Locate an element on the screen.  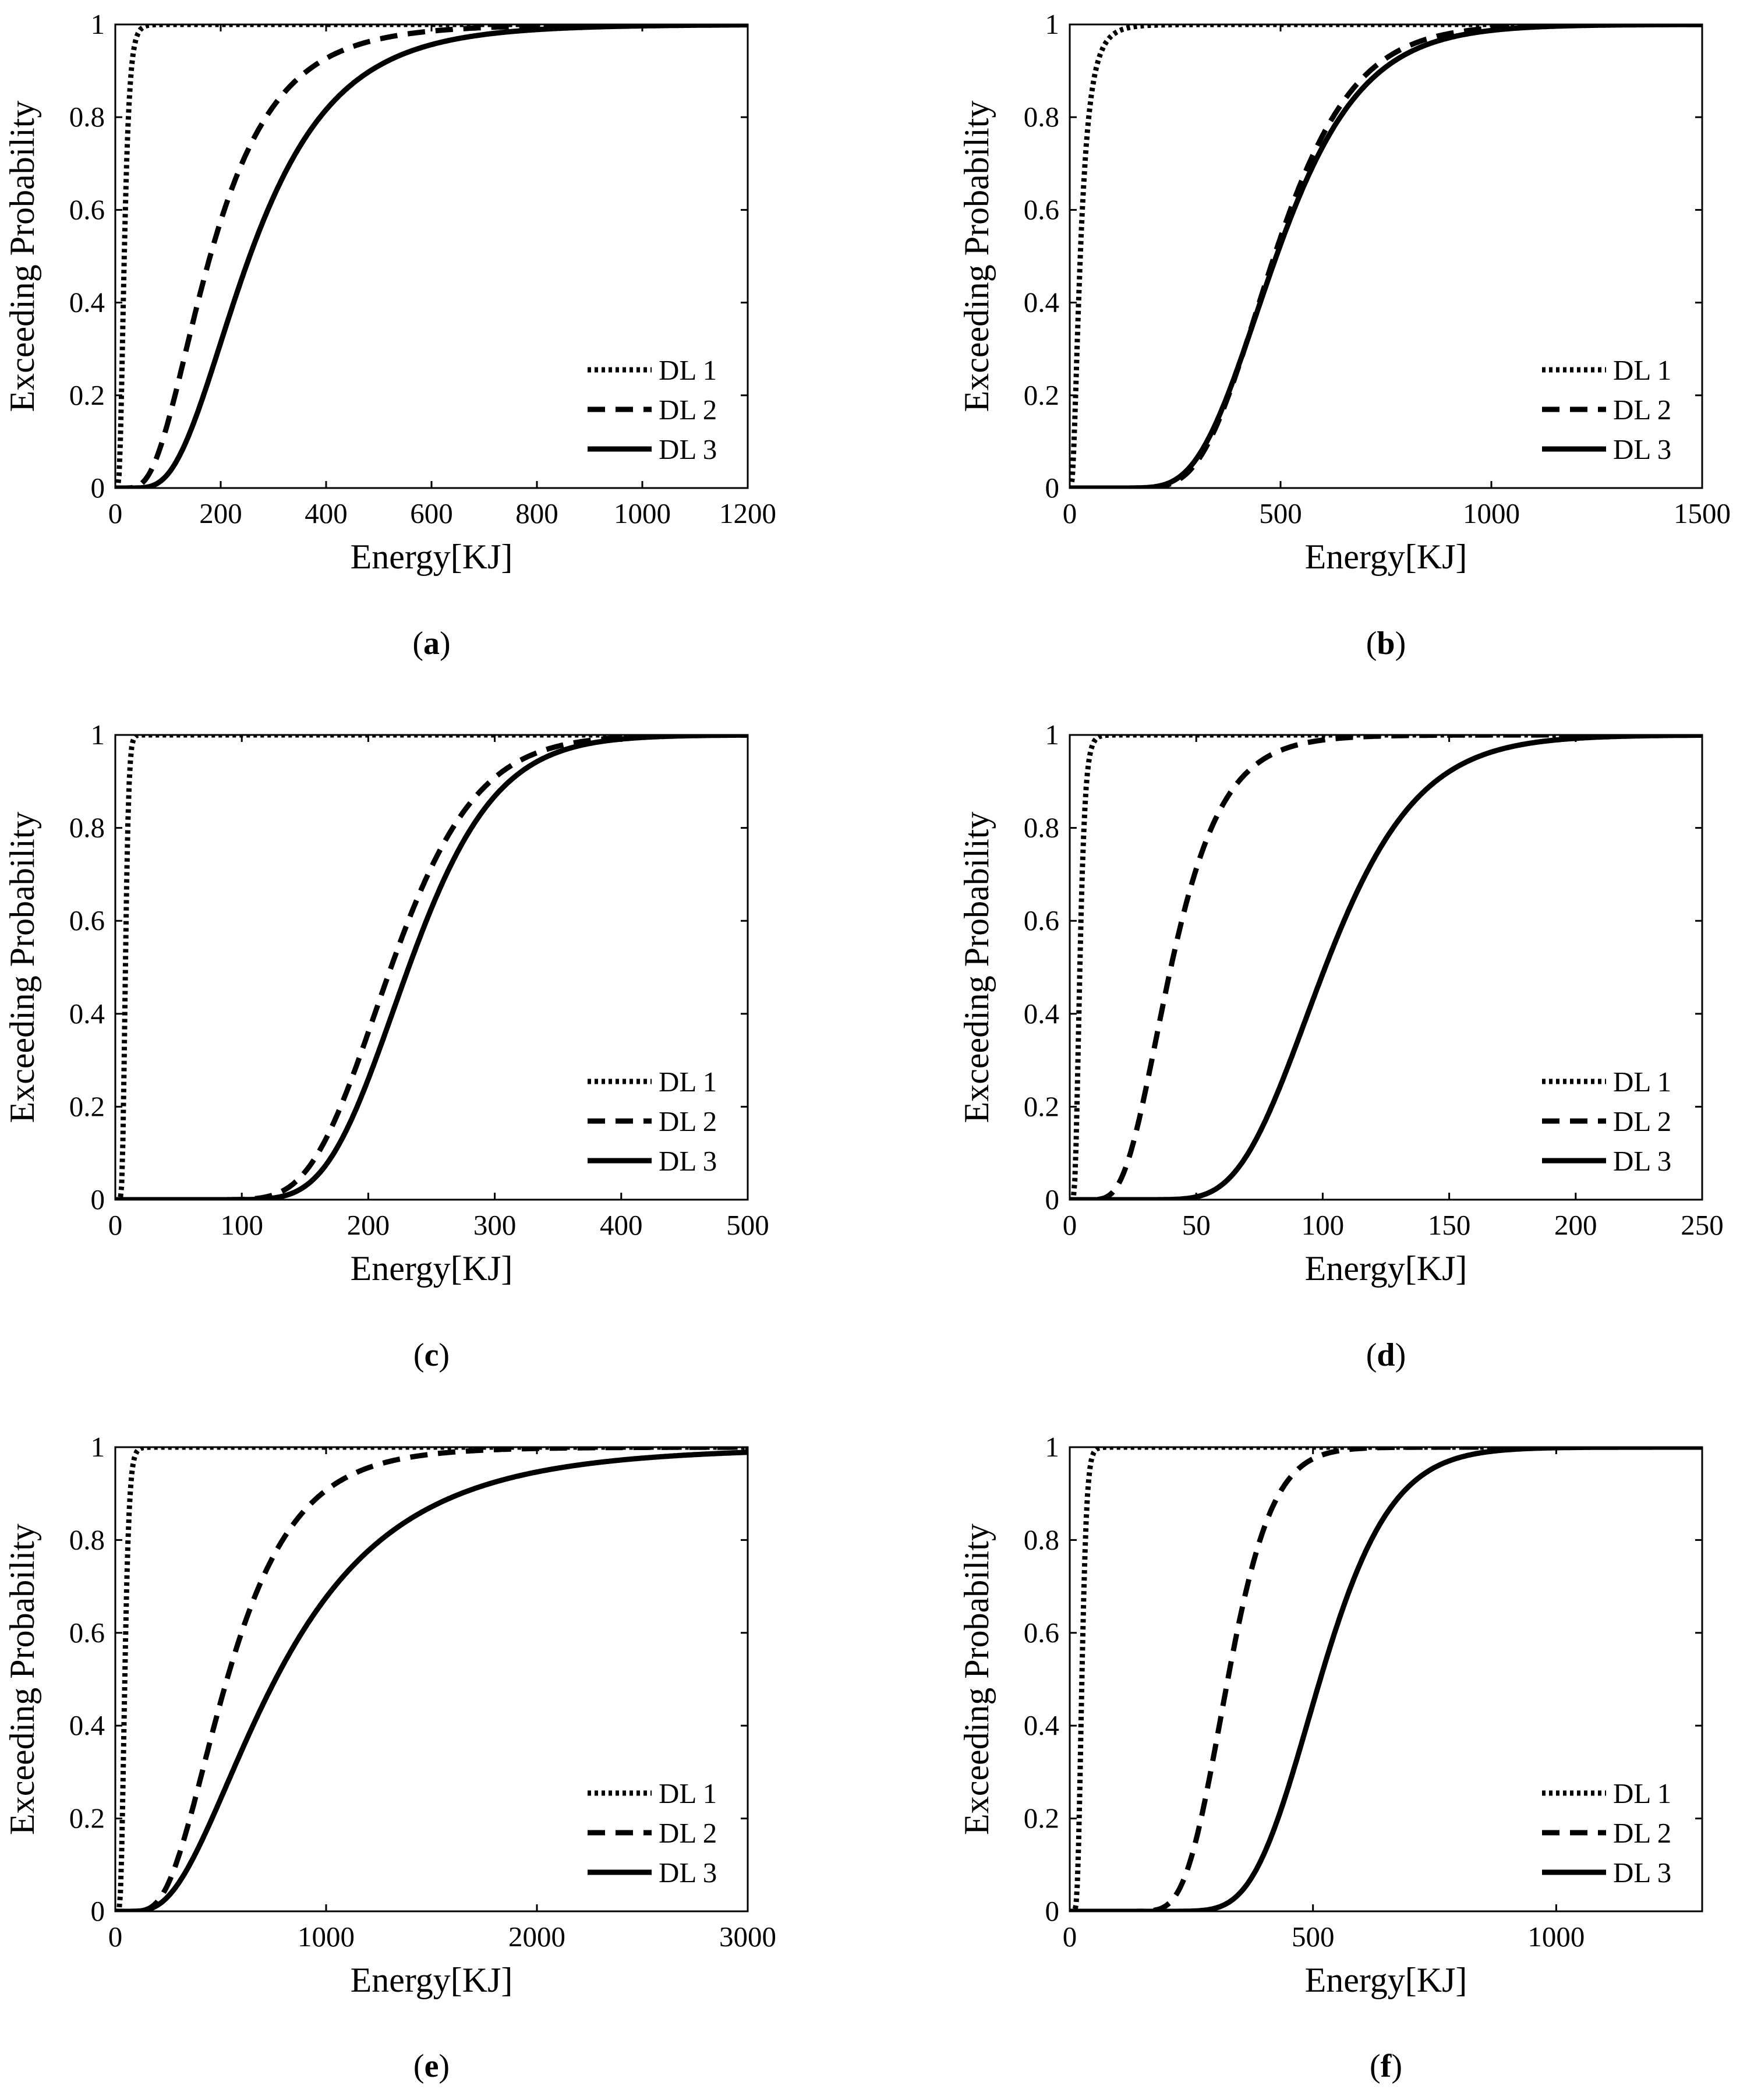
x-tick-label: 800 is located at coordinates (536, 513).